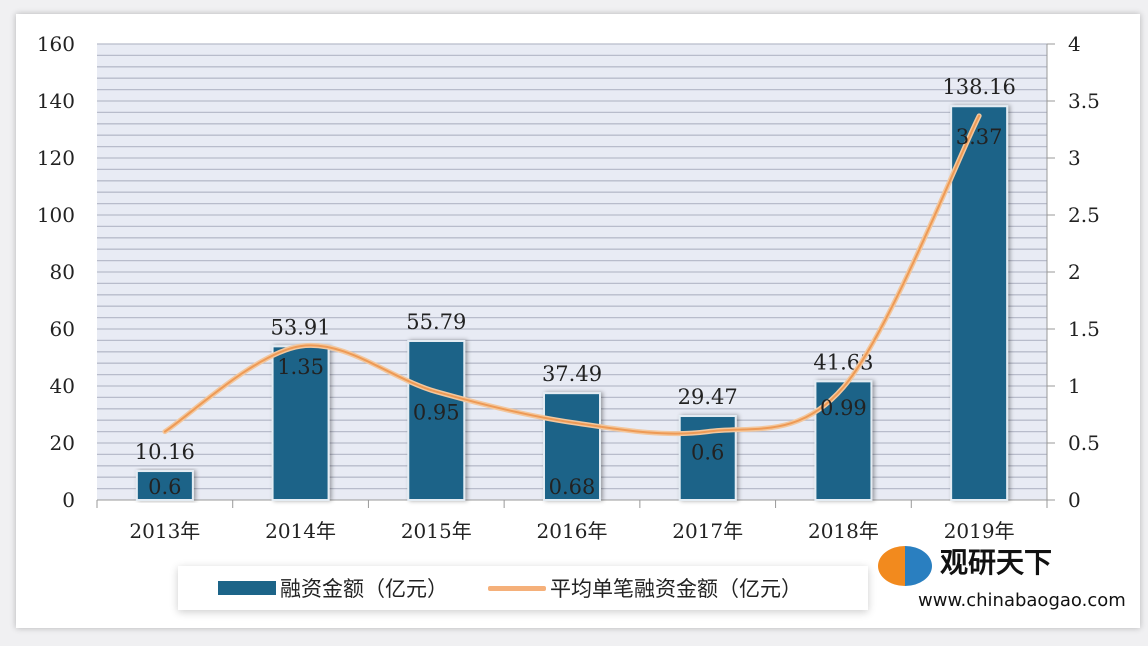 The height and width of the screenshot is (646, 1148). Describe the element at coordinates (843, 531) in the screenshot. I see `x-tick-label: 2018年` at that location.